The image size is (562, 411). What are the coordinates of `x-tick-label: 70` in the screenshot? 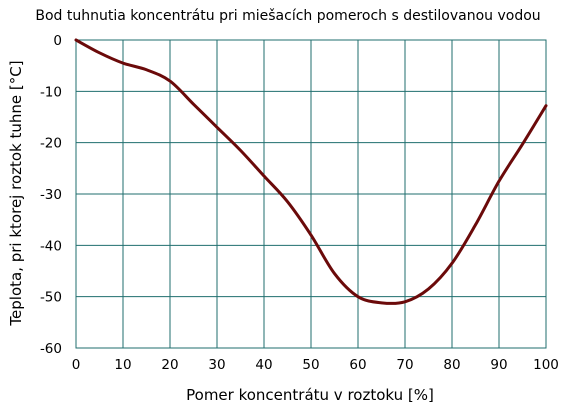 It's located at (404, 365).